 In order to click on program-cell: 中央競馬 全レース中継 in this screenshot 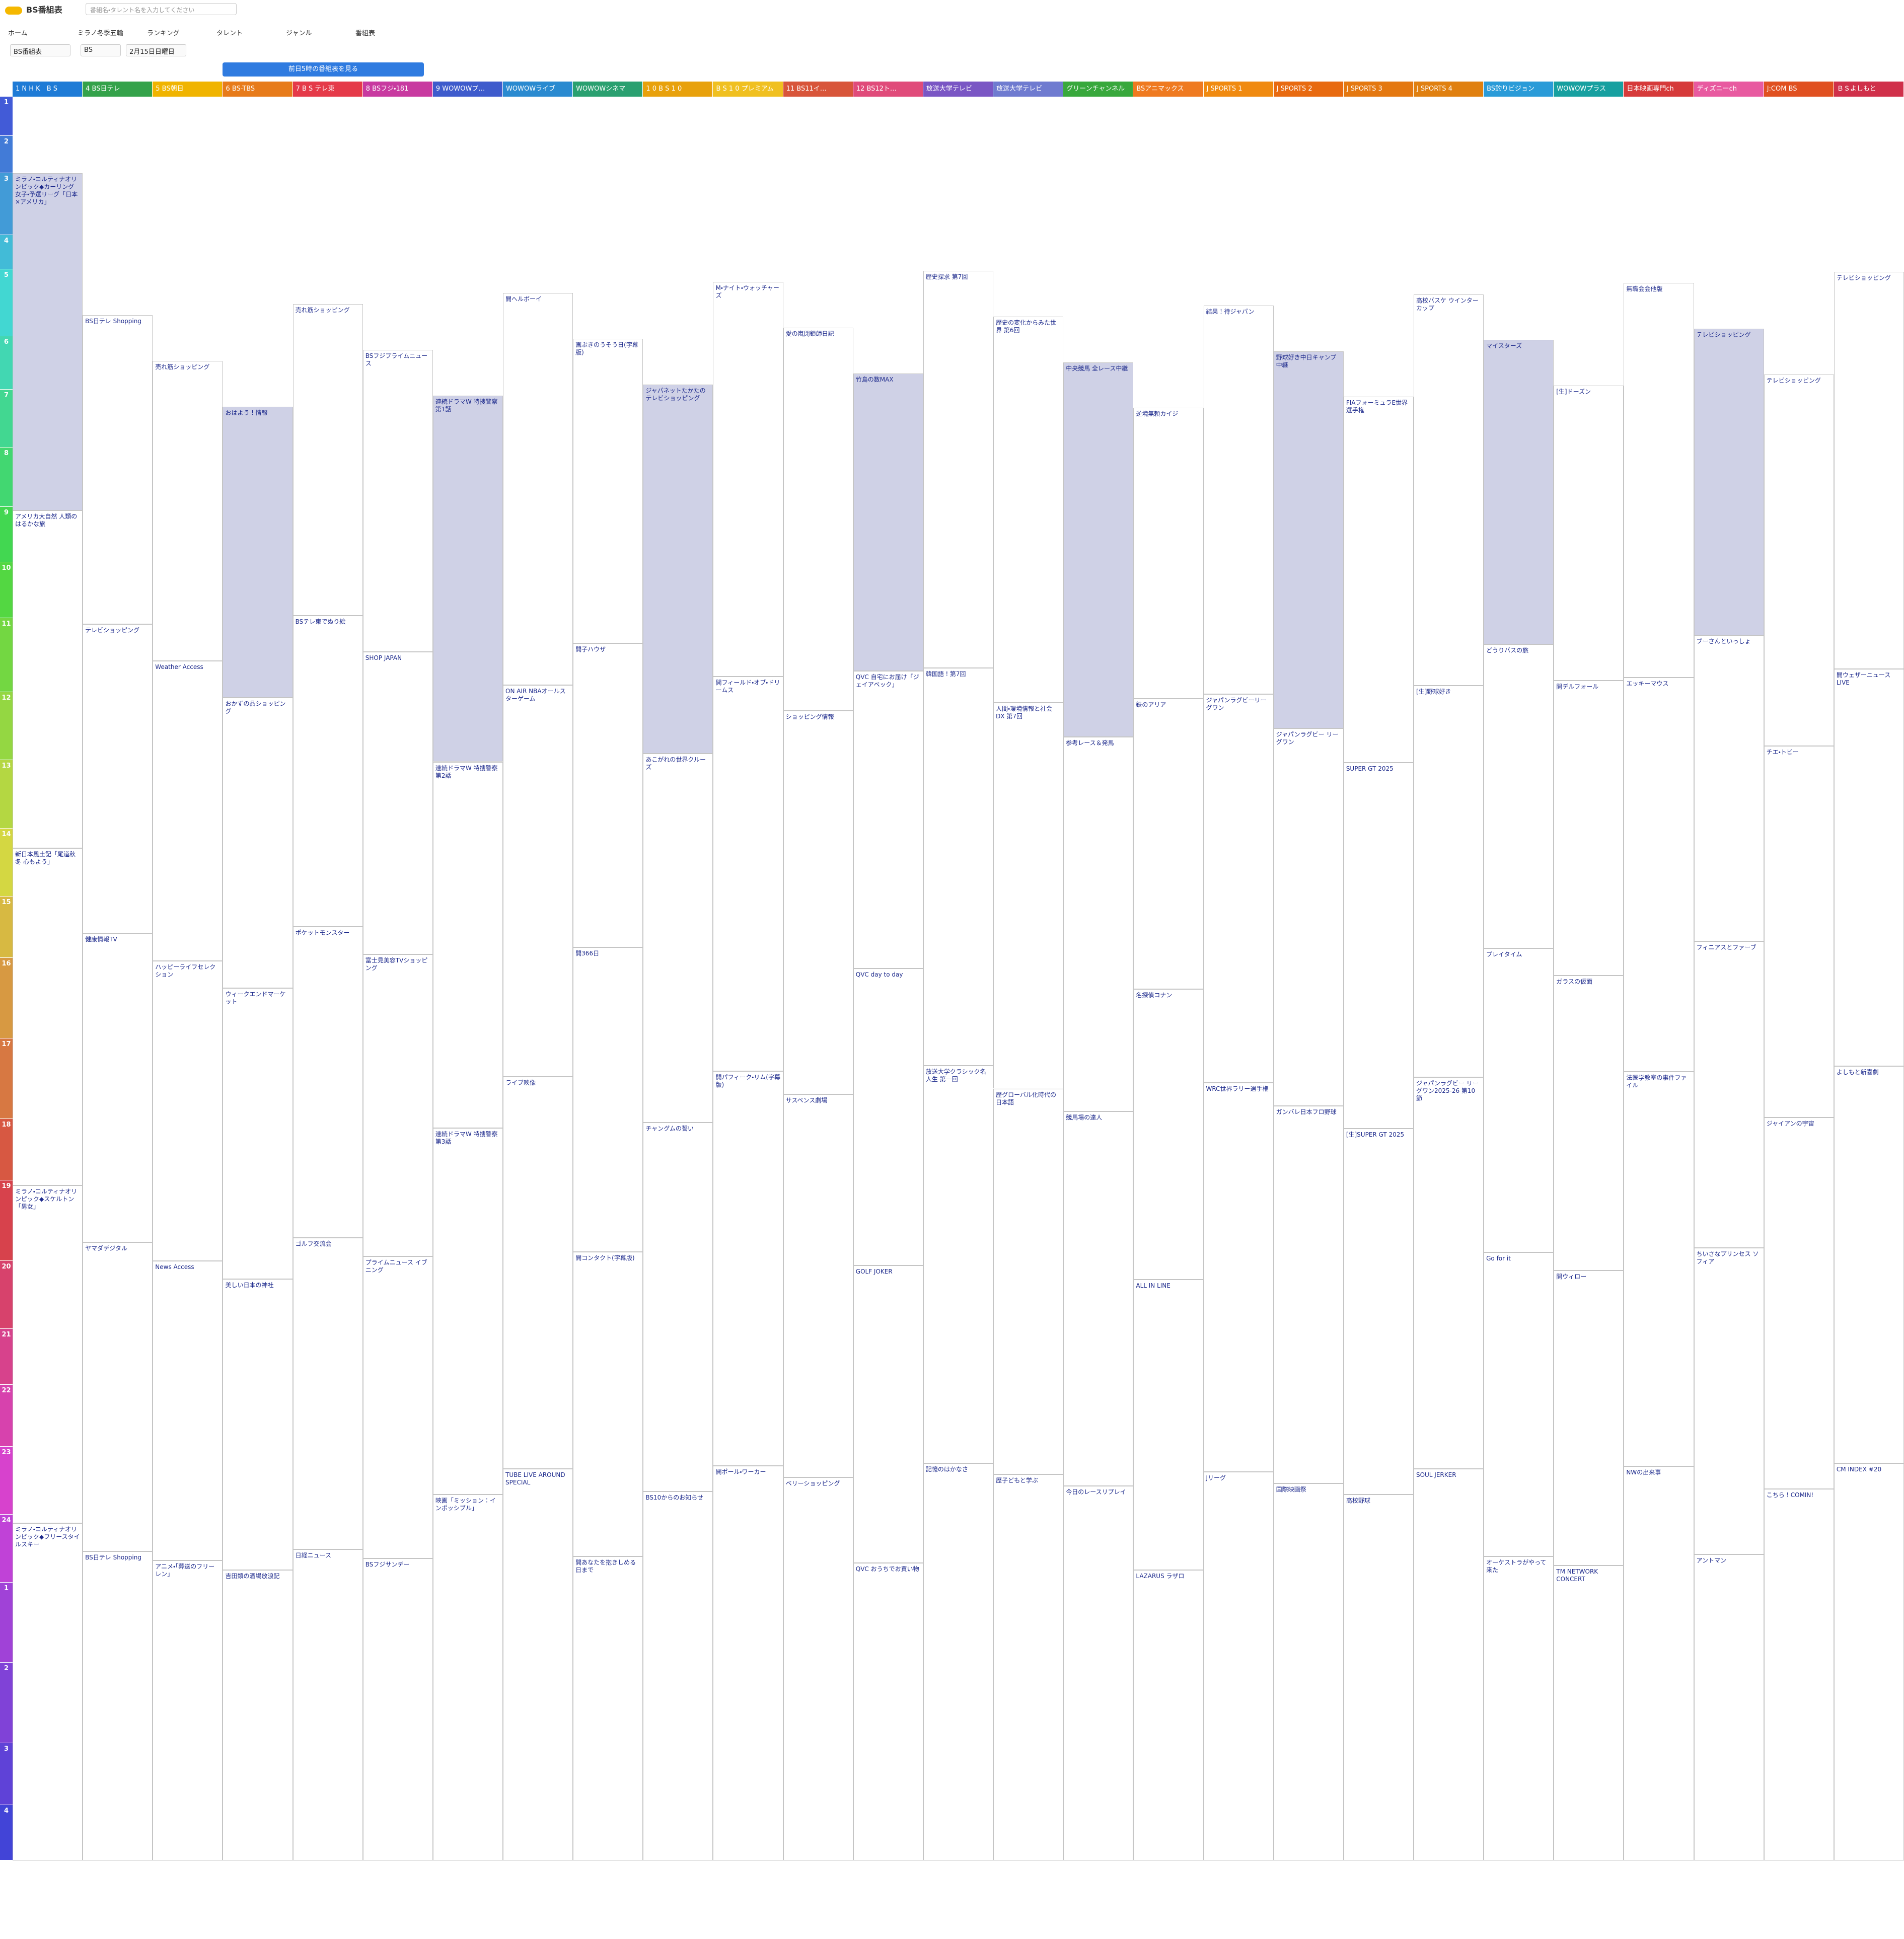, I will do `click(1098, 549)`.